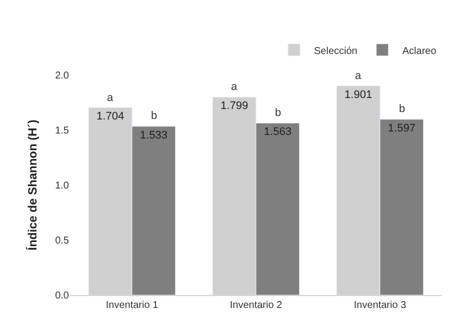  I want to click on y-tick-label: 0.0, so click(62, 296).